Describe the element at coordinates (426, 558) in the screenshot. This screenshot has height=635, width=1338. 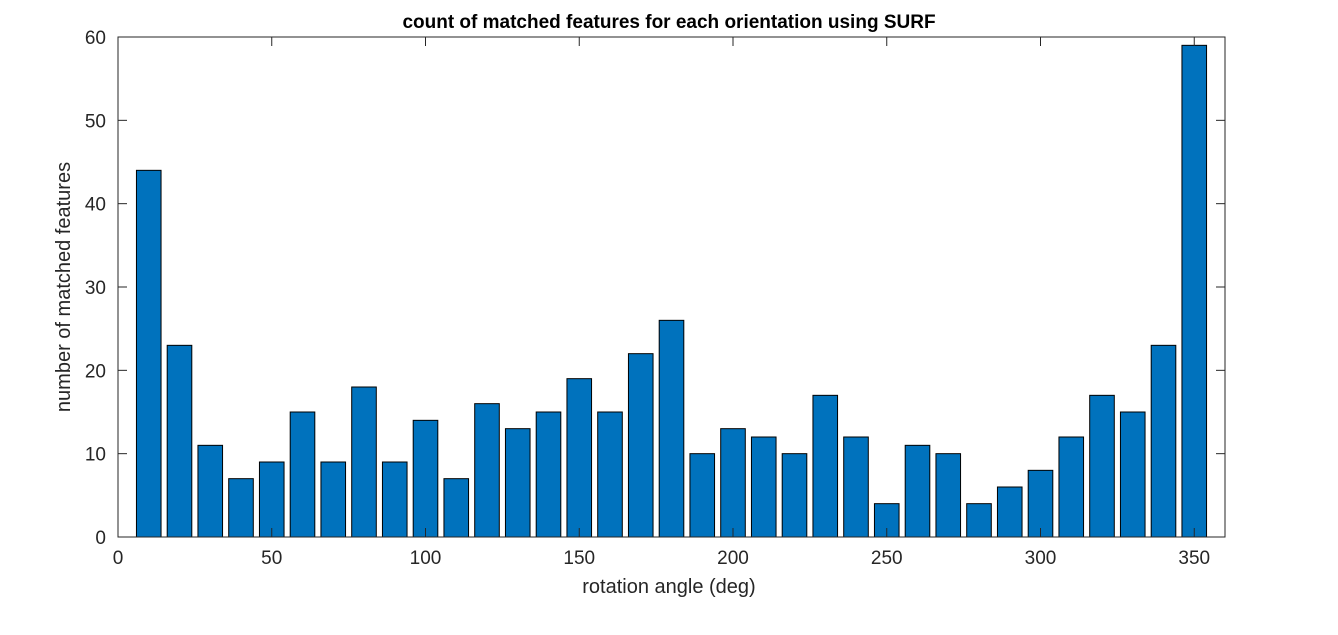
I see `x-tick-label: 100` at that location.